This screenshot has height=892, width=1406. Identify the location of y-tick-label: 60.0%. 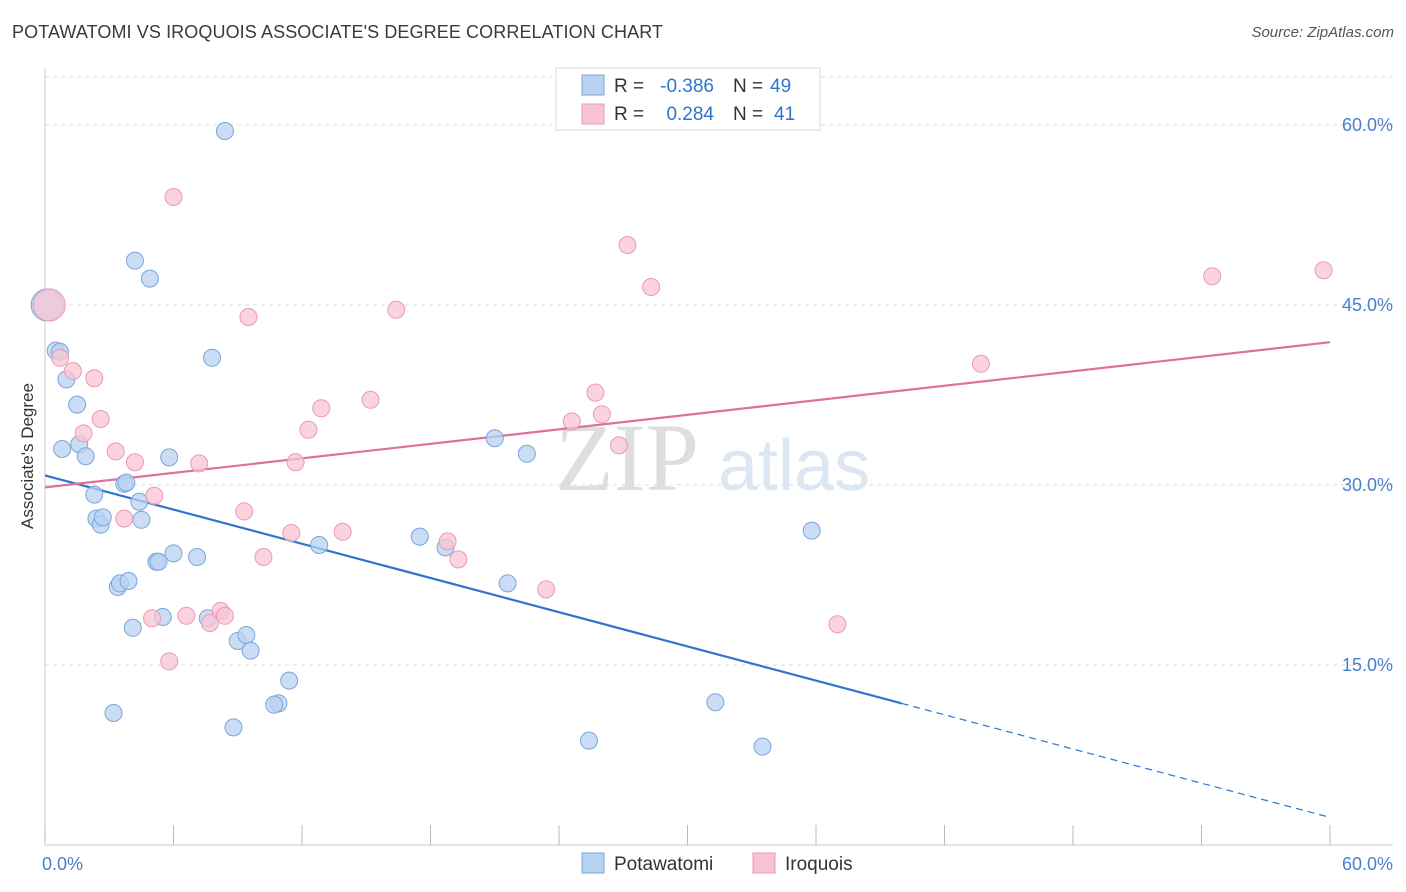
(1367, 125).